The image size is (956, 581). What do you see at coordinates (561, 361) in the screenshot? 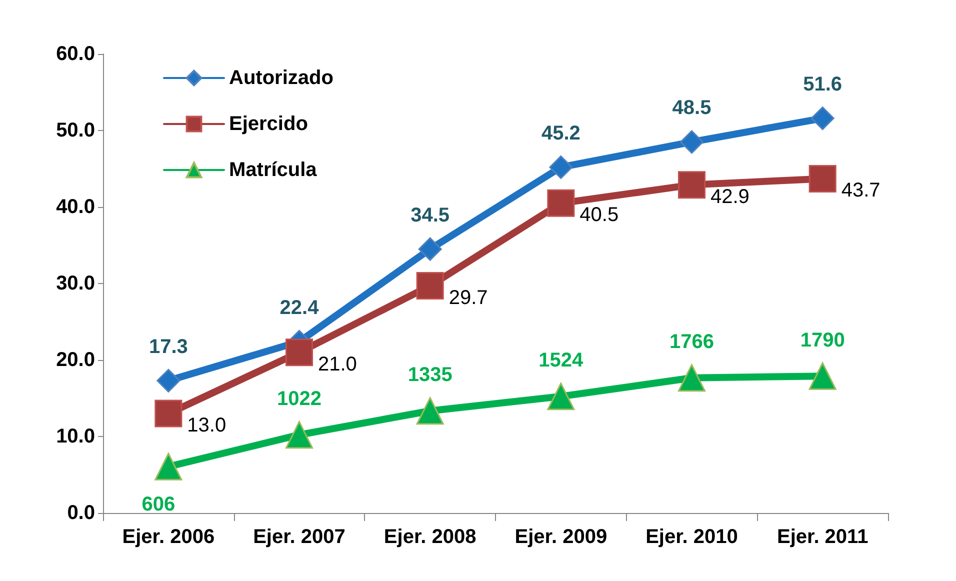
I see `data-label: 1524` at bounding box center [561, 361].